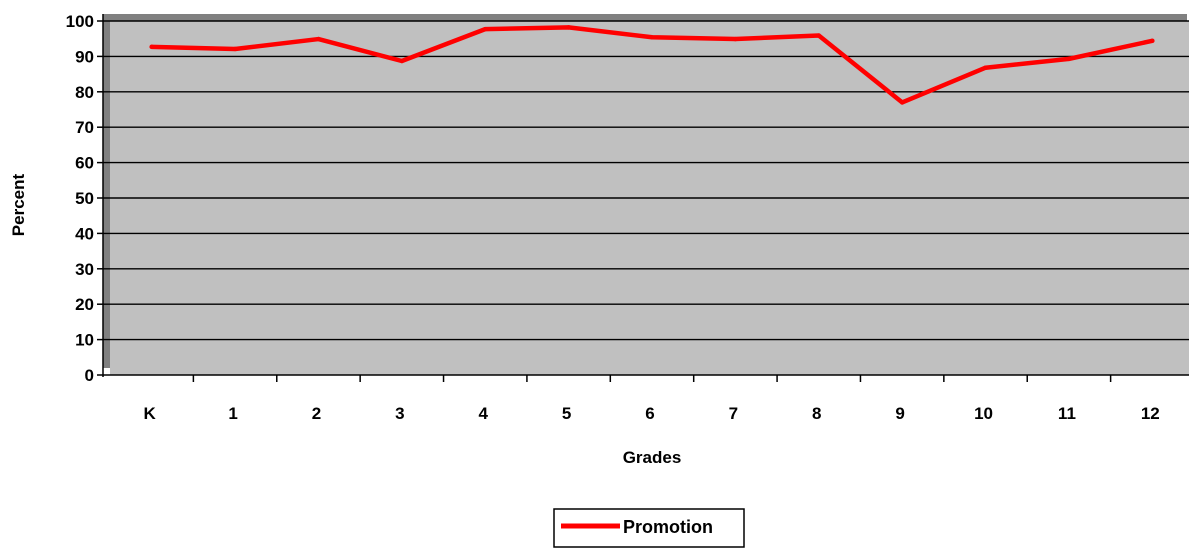  I want to click on legend: Promotion, so click(649, 528).